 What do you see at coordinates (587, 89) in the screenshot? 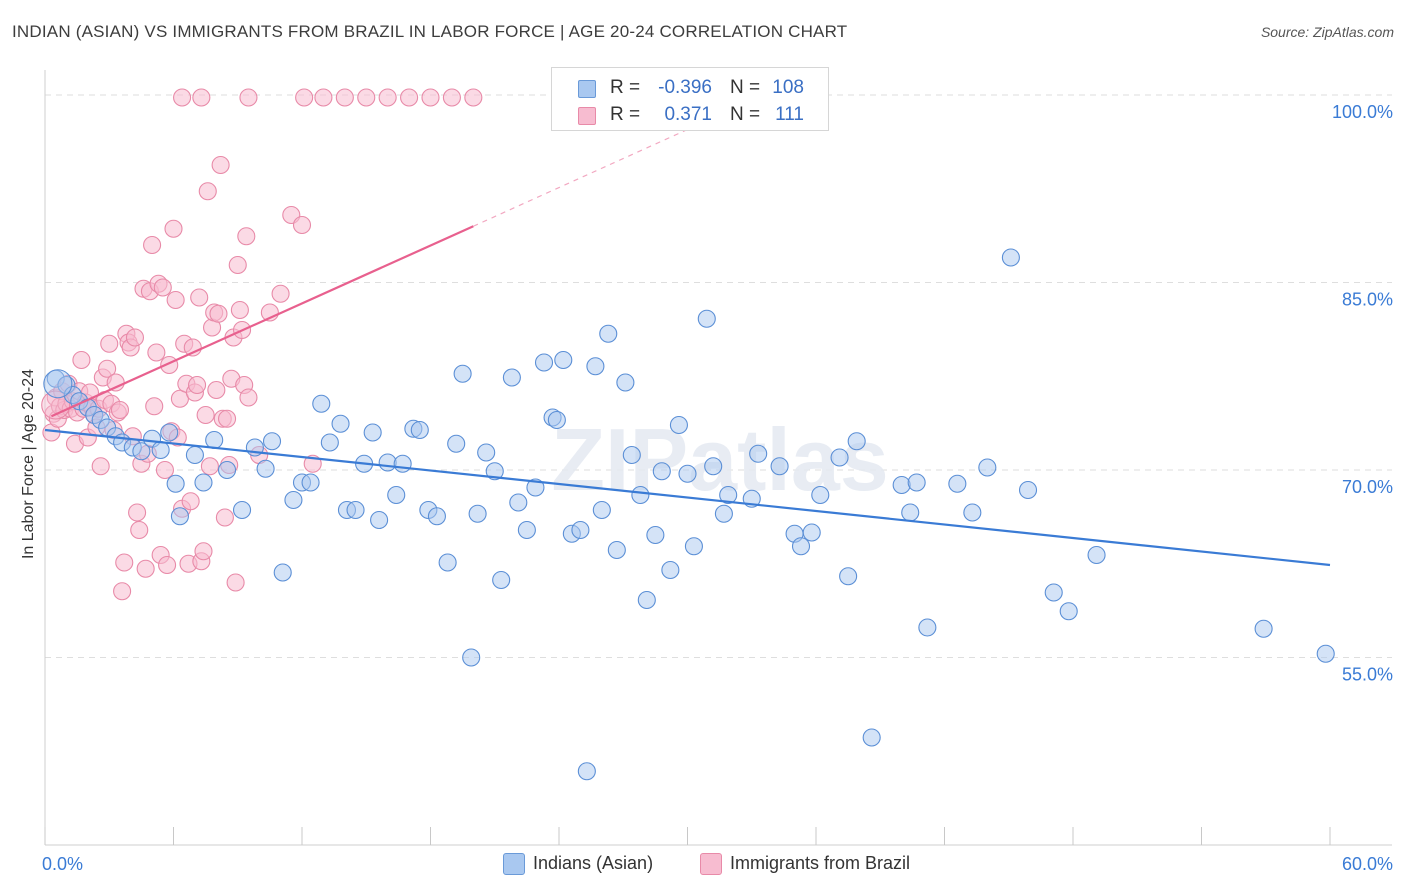
I see `legend-swatch-blue` at bounding box center [587, 89].